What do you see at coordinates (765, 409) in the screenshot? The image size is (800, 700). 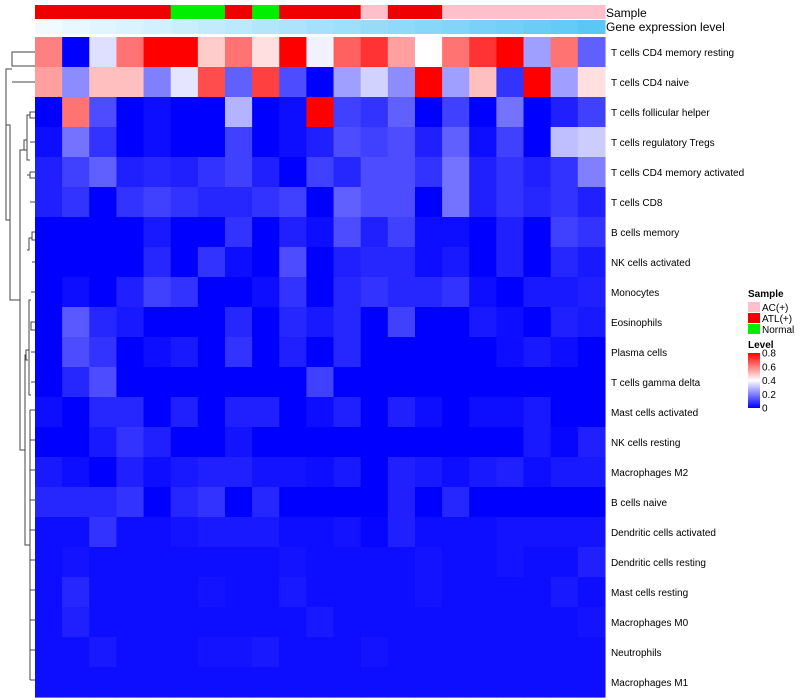 I see `legend-level-tick: 0` at bounding box center [765, 409].